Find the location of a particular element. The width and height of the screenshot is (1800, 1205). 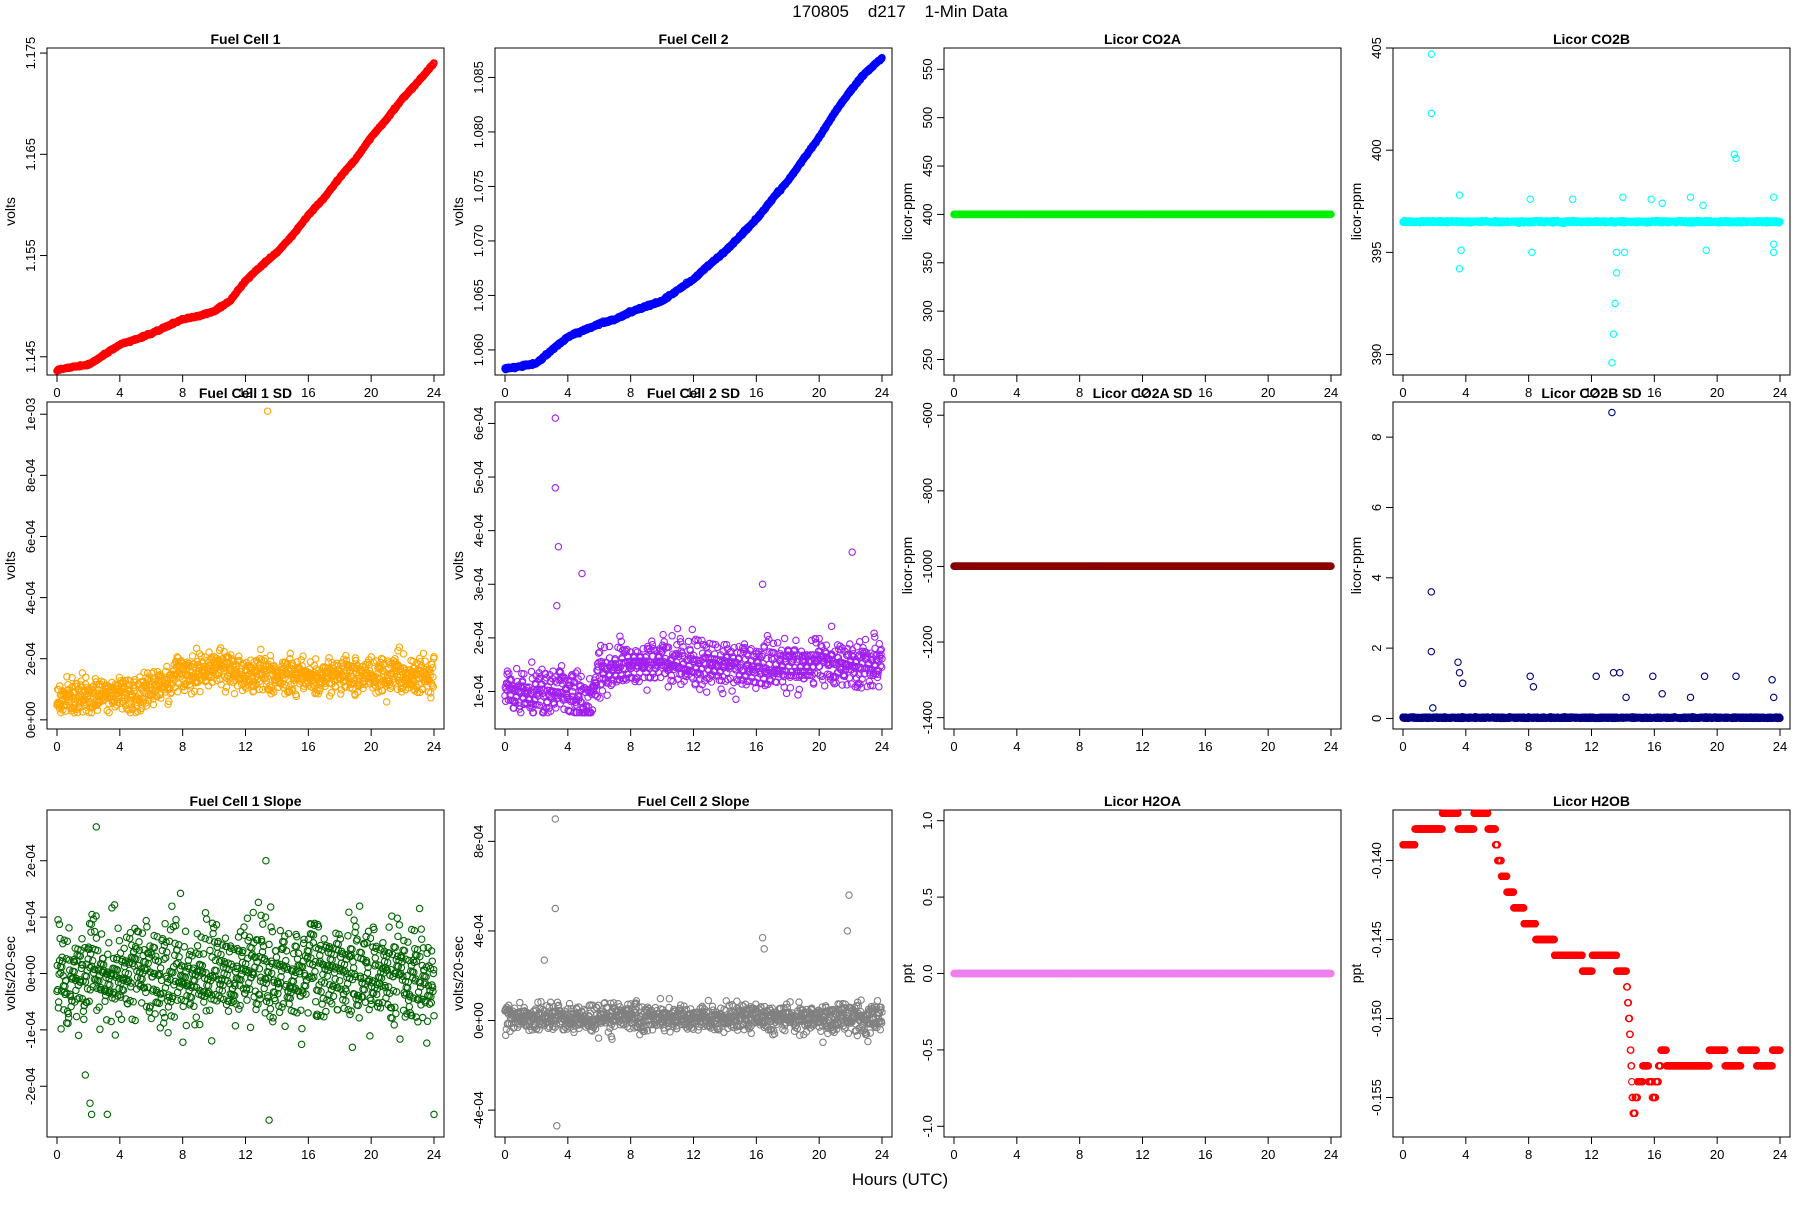

y-tick-label: 1.080 is located at coordinates (478, 132).